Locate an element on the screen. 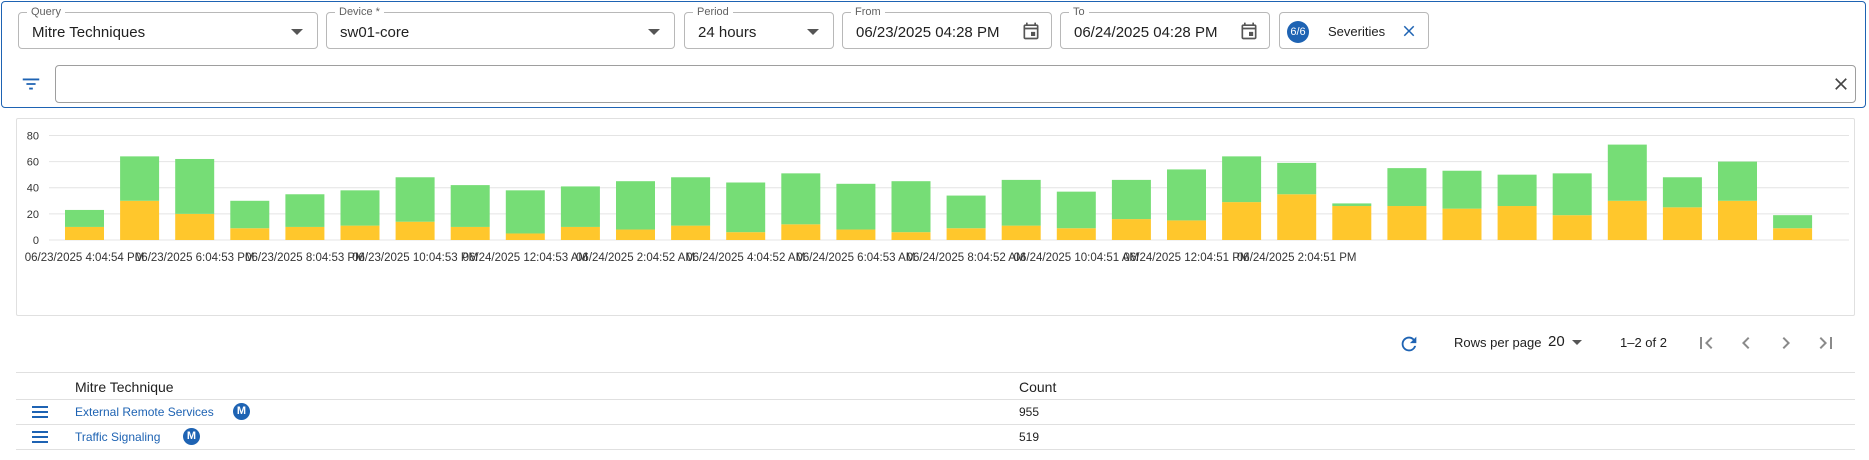  close-icon is located at coordinates (1409, 31).